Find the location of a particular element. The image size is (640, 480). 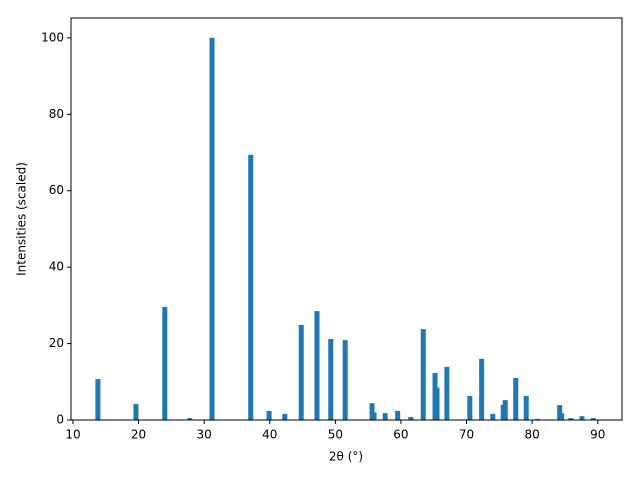

x-tick-label: 20 is located at coordinates (138, 435).